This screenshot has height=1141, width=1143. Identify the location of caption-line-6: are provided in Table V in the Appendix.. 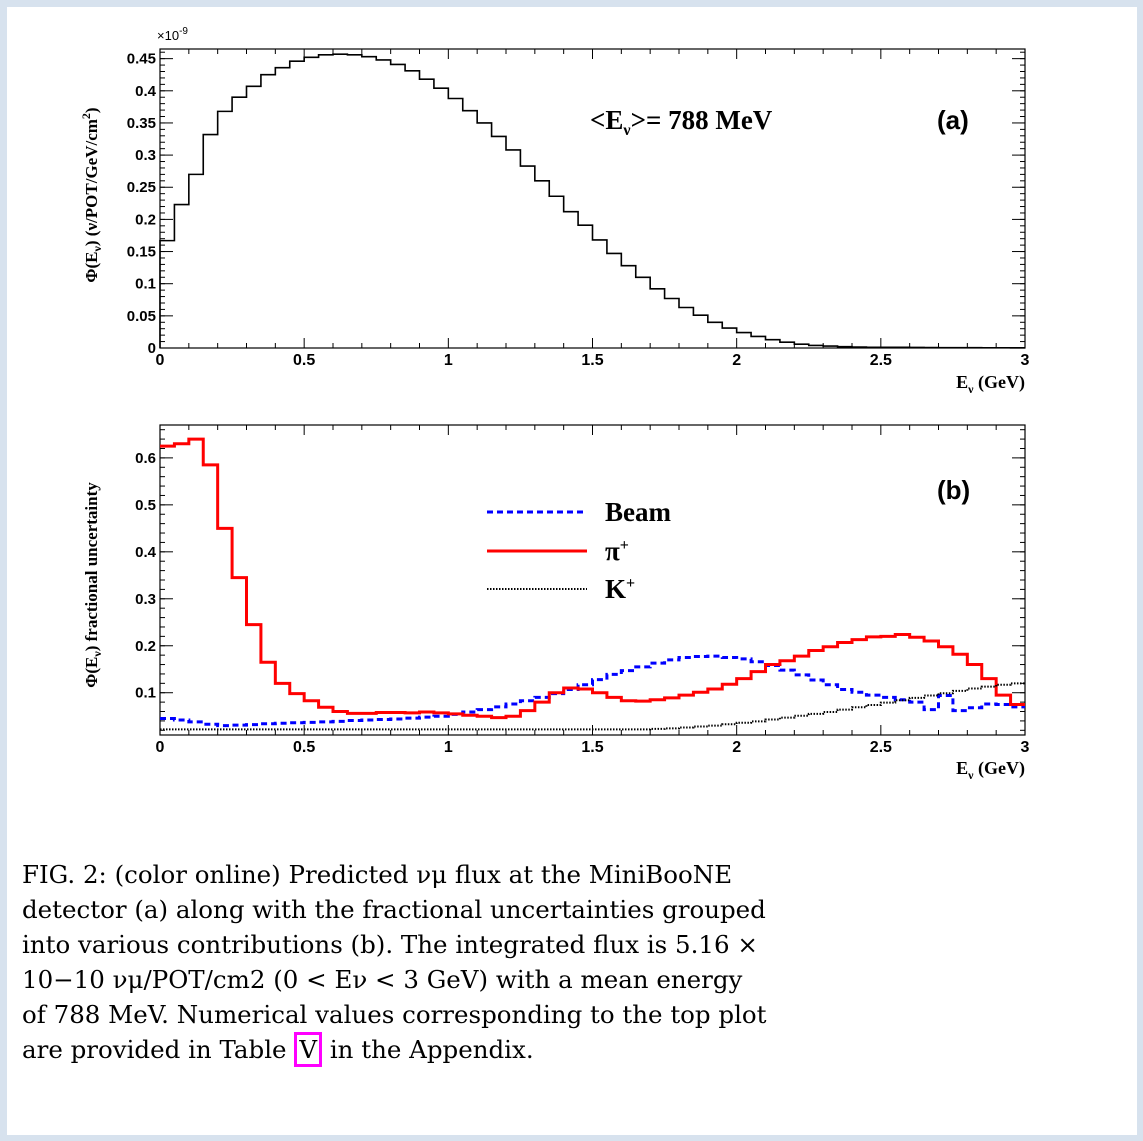
(579, 1049).